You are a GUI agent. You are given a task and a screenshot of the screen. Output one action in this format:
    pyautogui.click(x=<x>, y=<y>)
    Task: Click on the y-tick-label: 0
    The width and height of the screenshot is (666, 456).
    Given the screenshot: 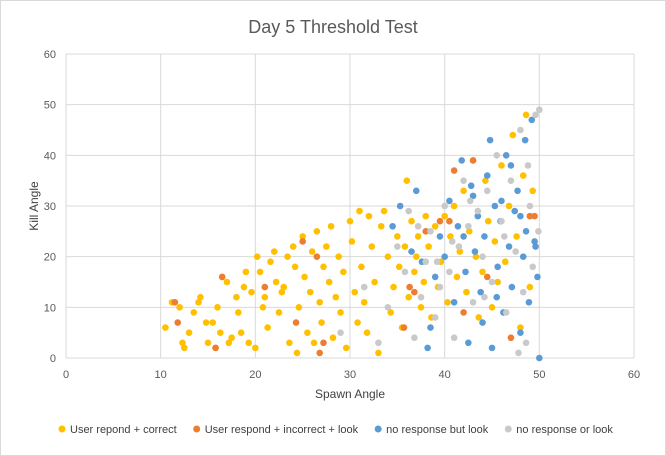 What is the action you would take?
    pyautogui.click(x=53, y=359)
    